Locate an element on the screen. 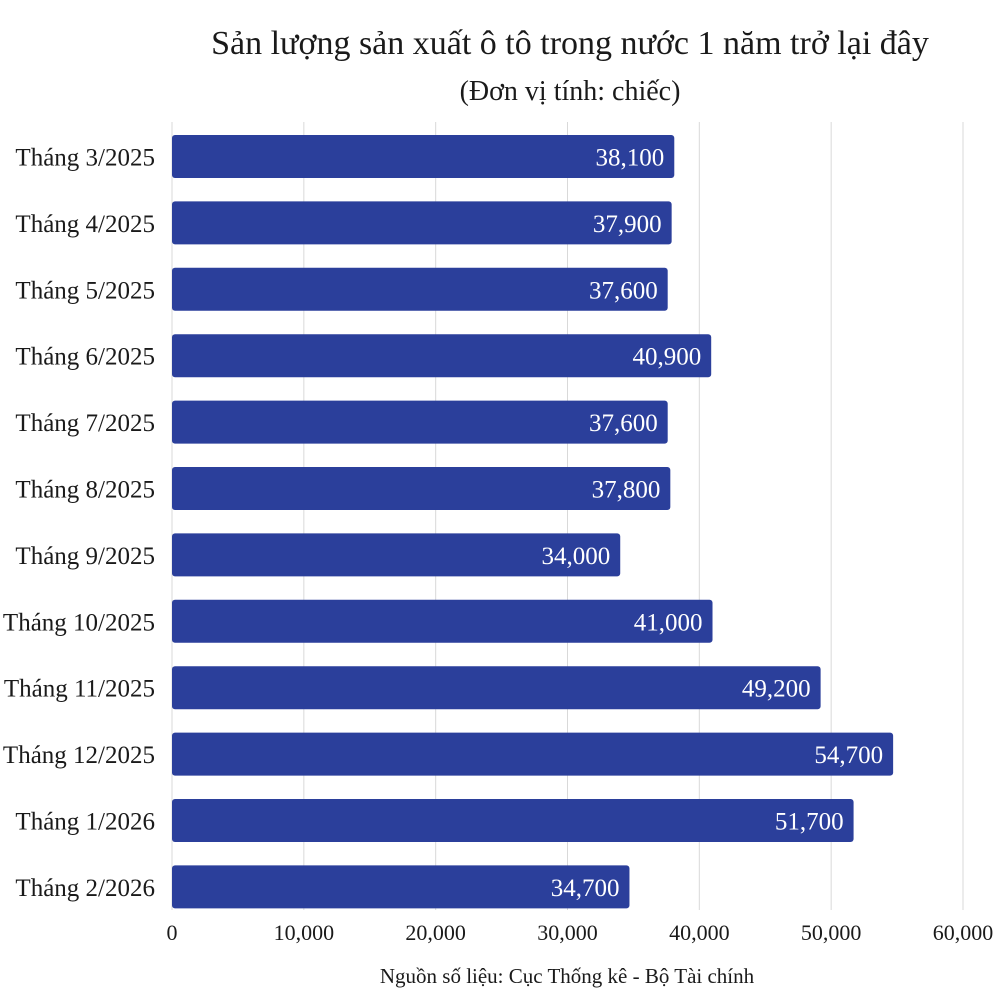 The height and width of the screenshot is (1000, 1000). data-label: 49,200 is located at coordinates (776, 689).